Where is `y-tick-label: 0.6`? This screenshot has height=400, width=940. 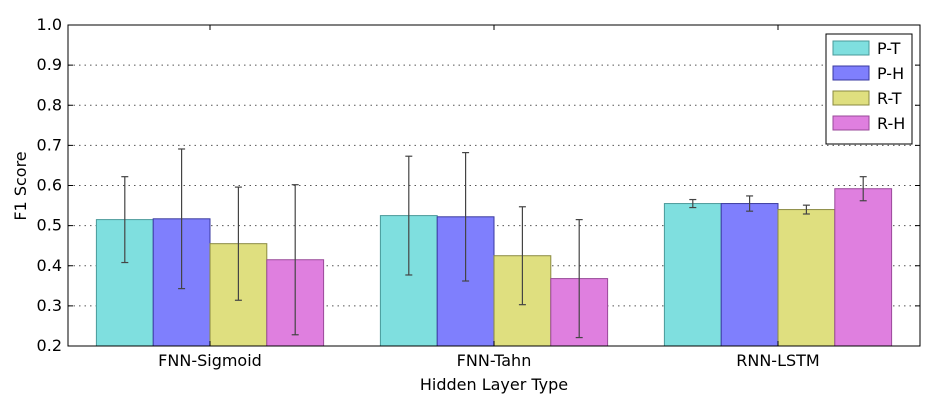
y-tick-label: 0.6 is located at coordinates (49, 185).